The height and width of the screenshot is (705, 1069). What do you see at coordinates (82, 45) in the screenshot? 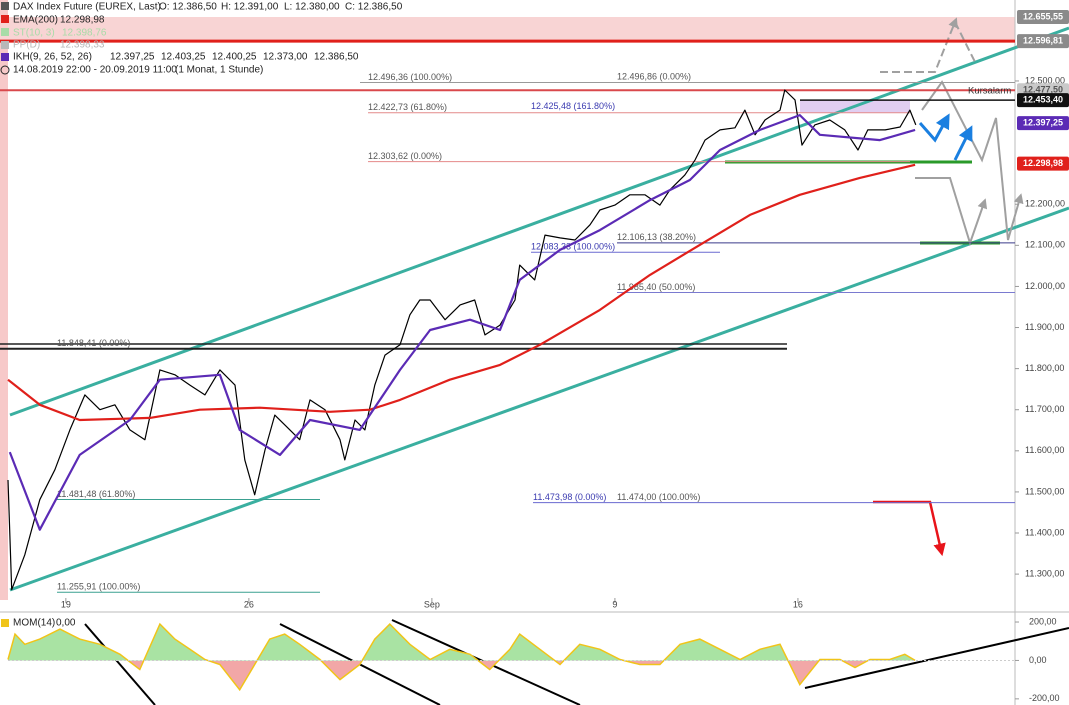
I see `legend-value: 12.398,33` at bounding box center [82, 45].